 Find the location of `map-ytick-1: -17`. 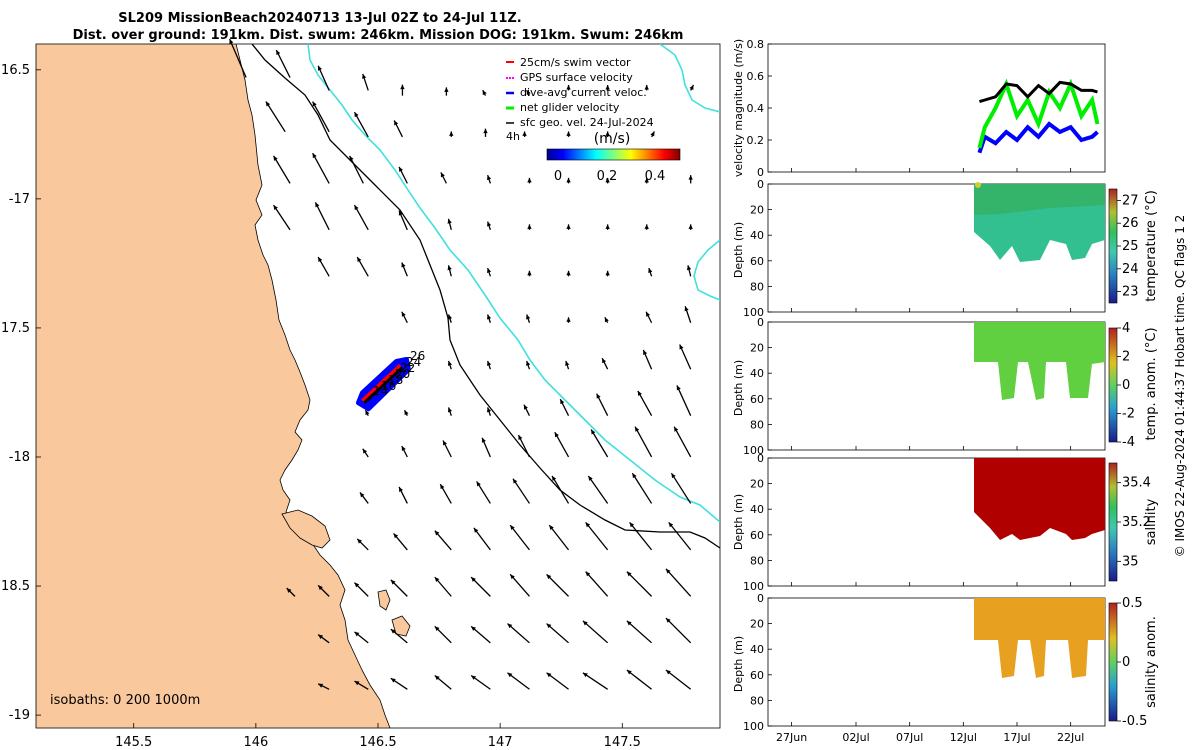

map-ytick-1: -17 is located at coordinates (19, 199).